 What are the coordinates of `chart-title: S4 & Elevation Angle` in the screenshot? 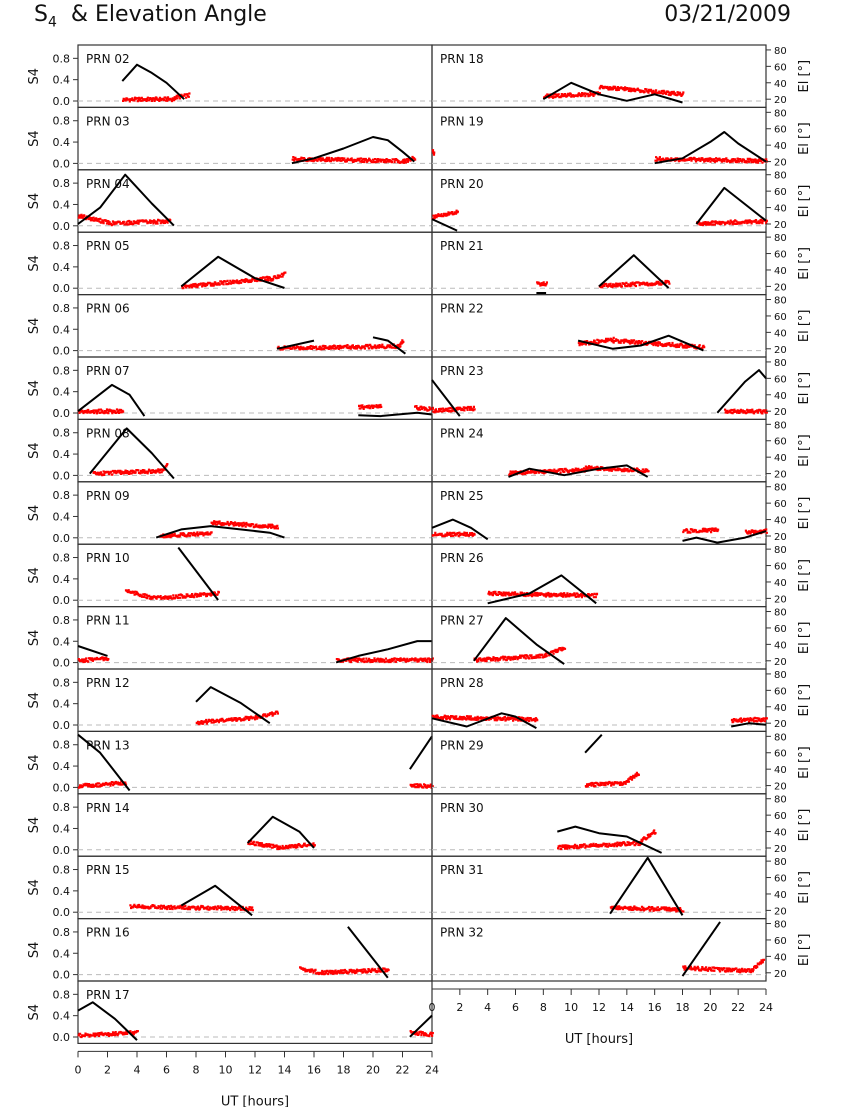 It's located at (150, 16).